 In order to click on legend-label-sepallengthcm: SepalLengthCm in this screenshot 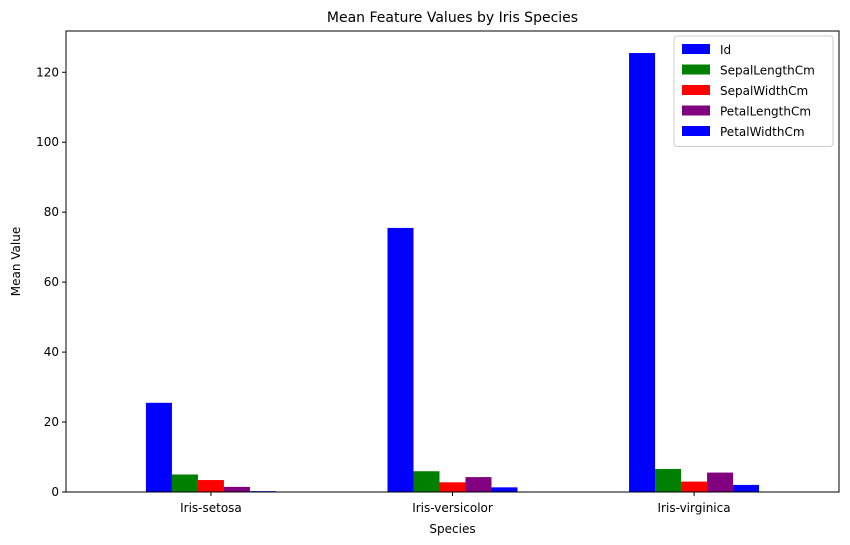, I will do `click(767, 71)`.